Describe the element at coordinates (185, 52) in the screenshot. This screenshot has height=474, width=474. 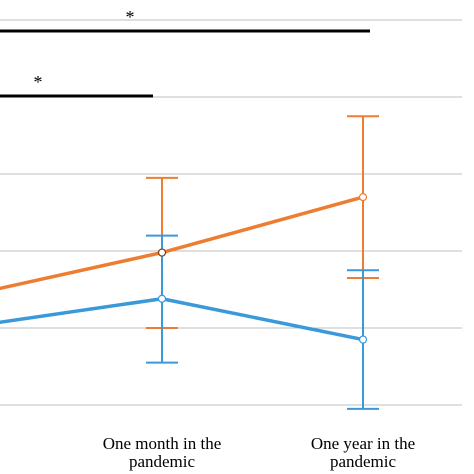
I see `significance-brackets: **` at that location.